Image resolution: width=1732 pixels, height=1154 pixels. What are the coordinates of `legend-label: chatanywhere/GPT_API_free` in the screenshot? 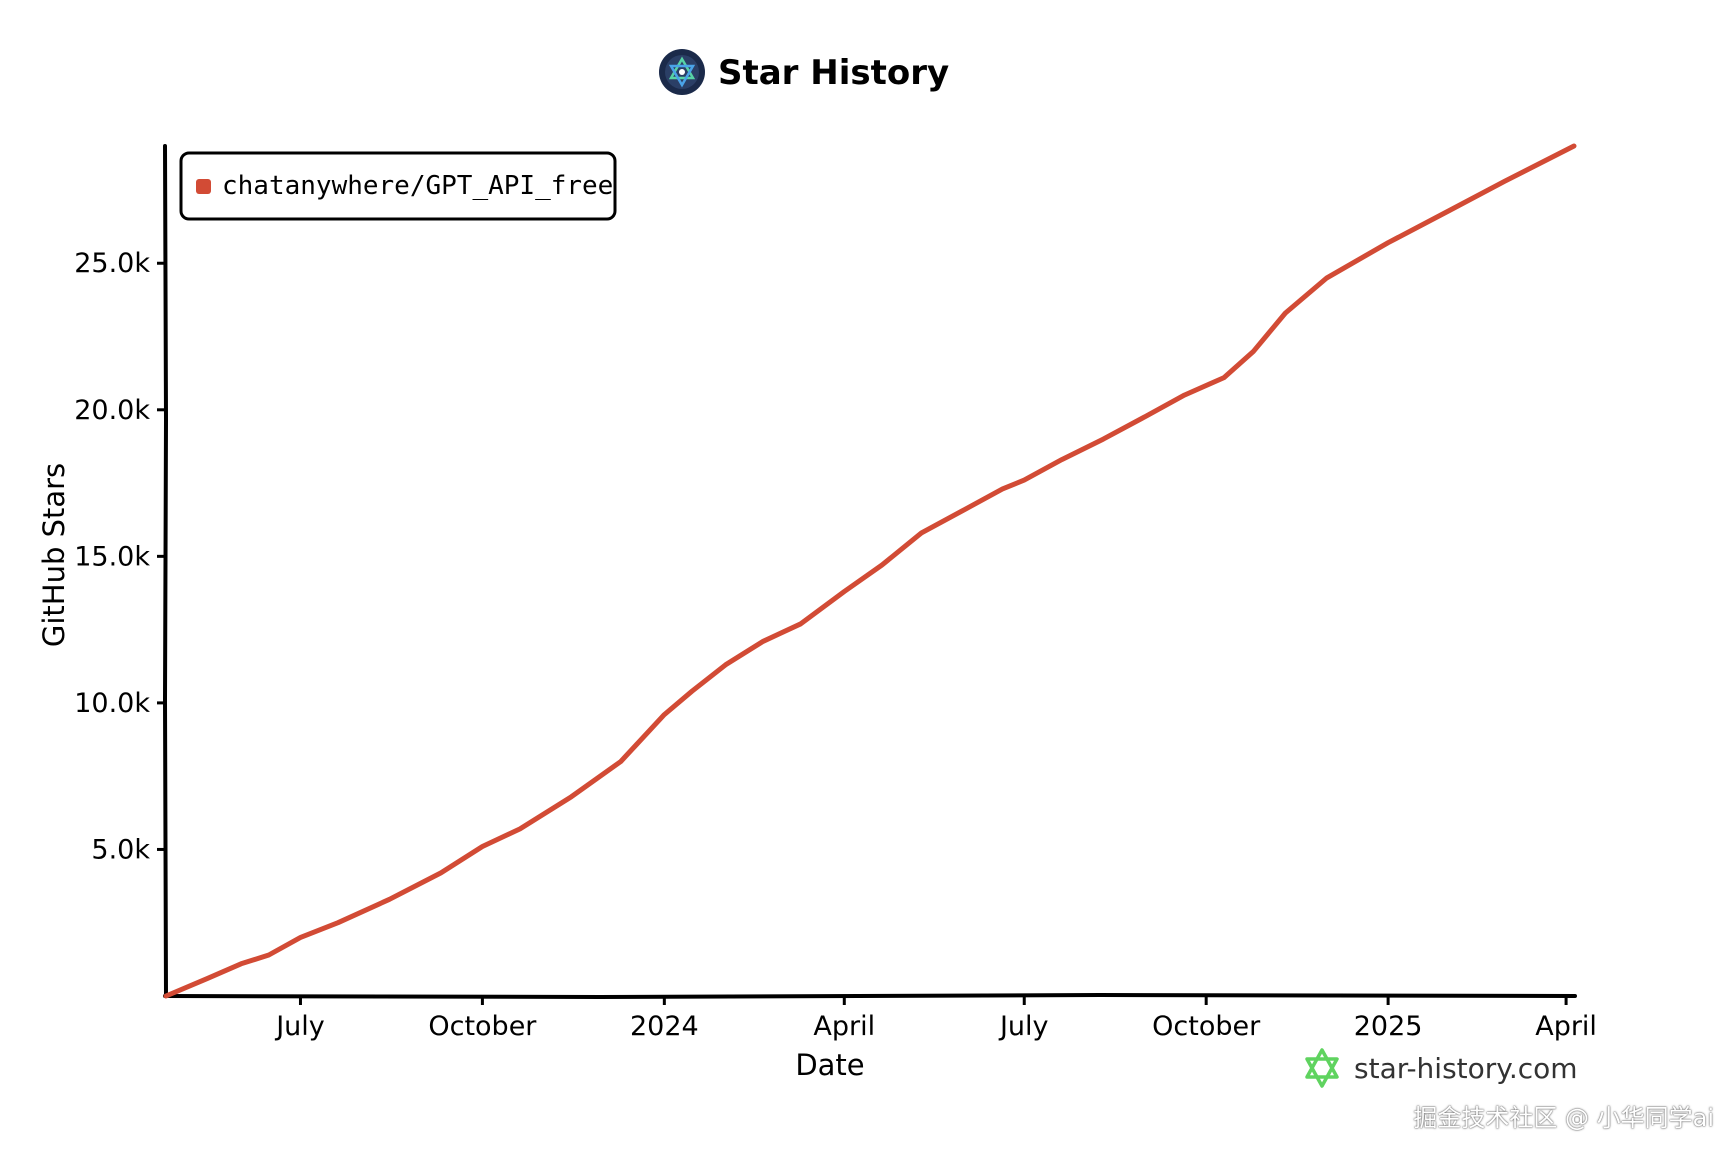 It's located at (417, 186).